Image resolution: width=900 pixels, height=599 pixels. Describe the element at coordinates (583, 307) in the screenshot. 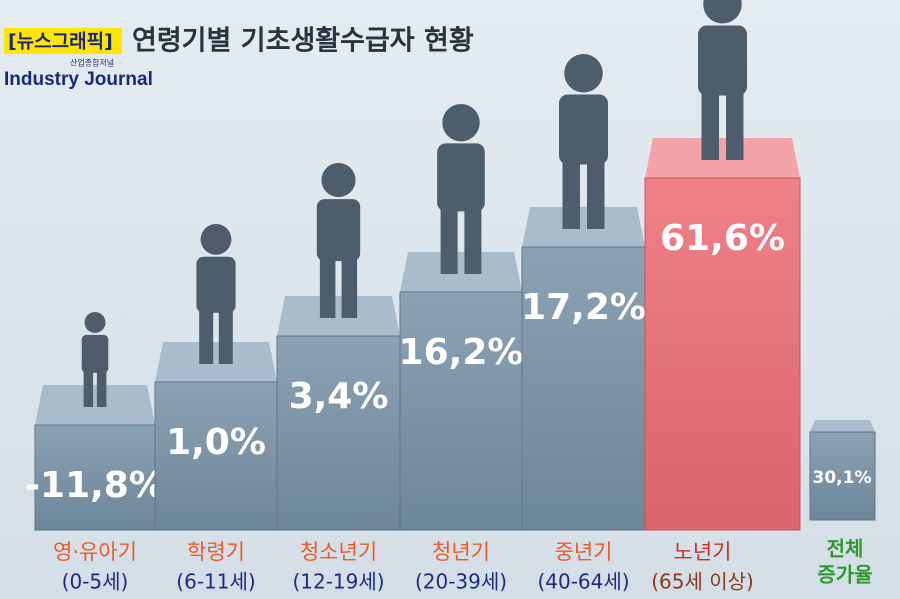

I see `value-label: 17,2%` at that location.